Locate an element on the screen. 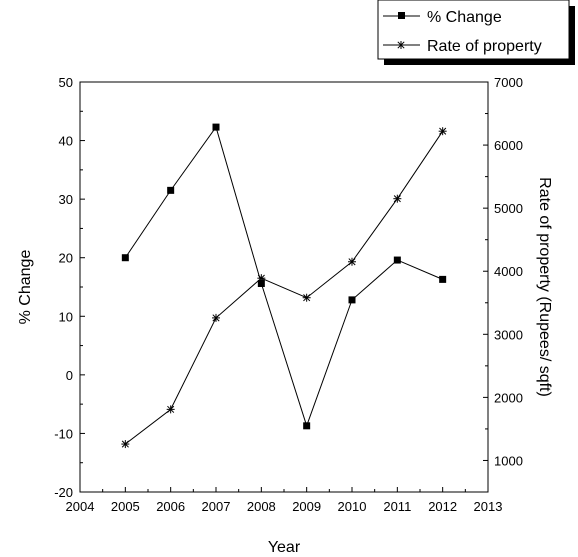 This screenshot has height=557, width=578. x-tick-label: 2007 is located at coordinates (216, 506).